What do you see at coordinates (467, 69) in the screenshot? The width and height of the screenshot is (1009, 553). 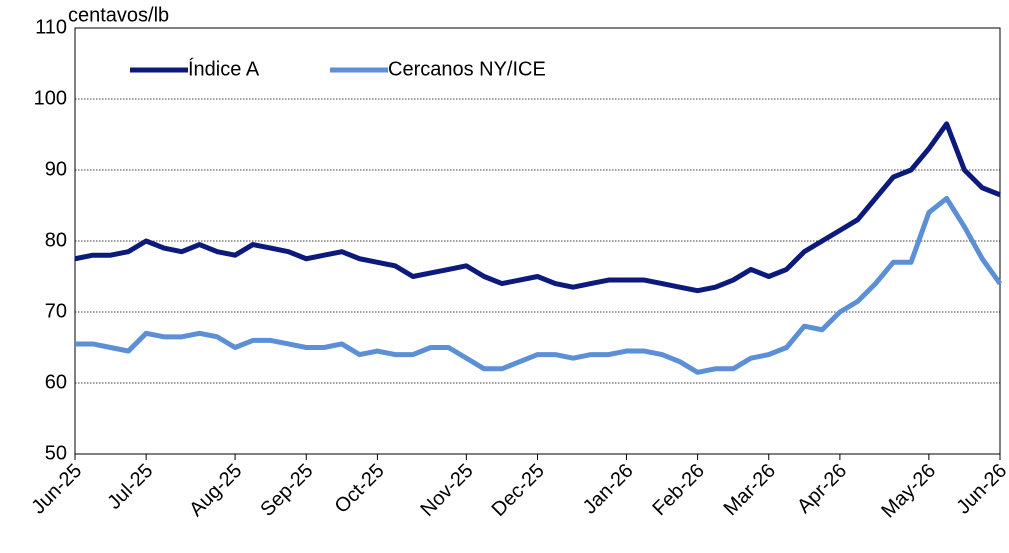 I see `legend-label: Cercanos NY/ICE` at bounding box center [467, 69].